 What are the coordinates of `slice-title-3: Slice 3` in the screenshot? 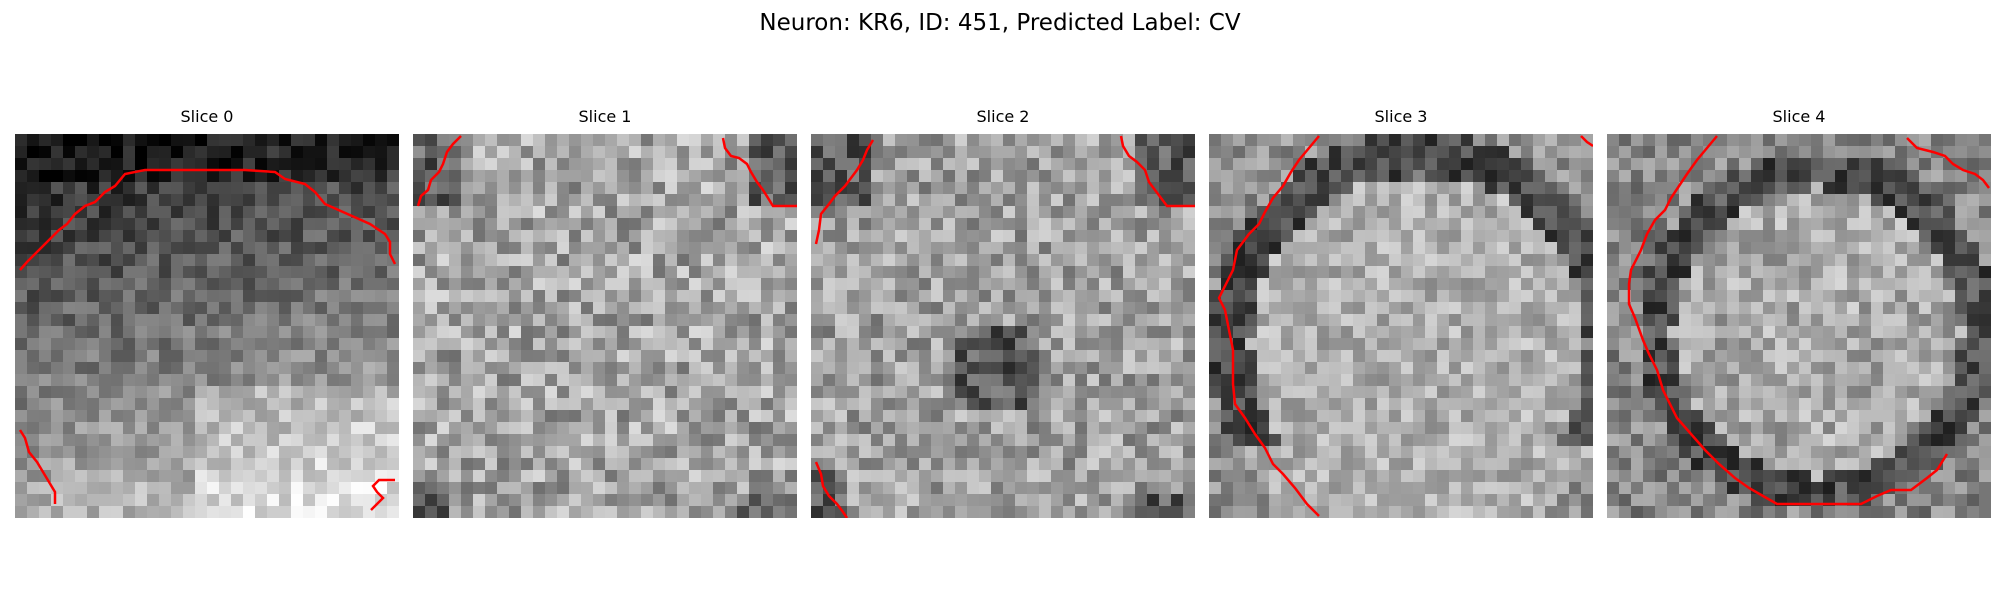 It's located at (1401, 116).